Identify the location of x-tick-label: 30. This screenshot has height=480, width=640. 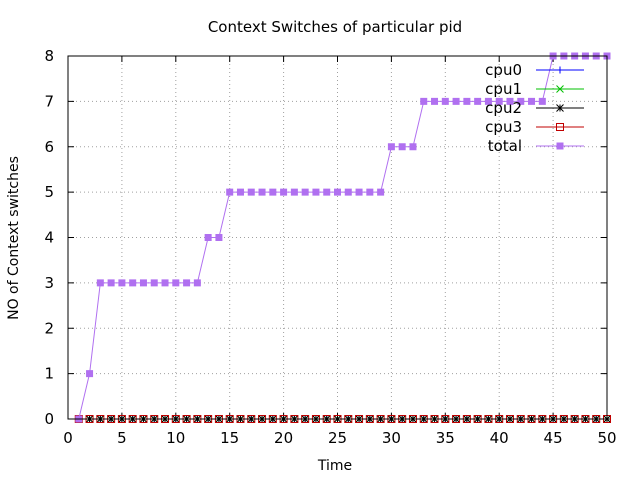
(391, 438).